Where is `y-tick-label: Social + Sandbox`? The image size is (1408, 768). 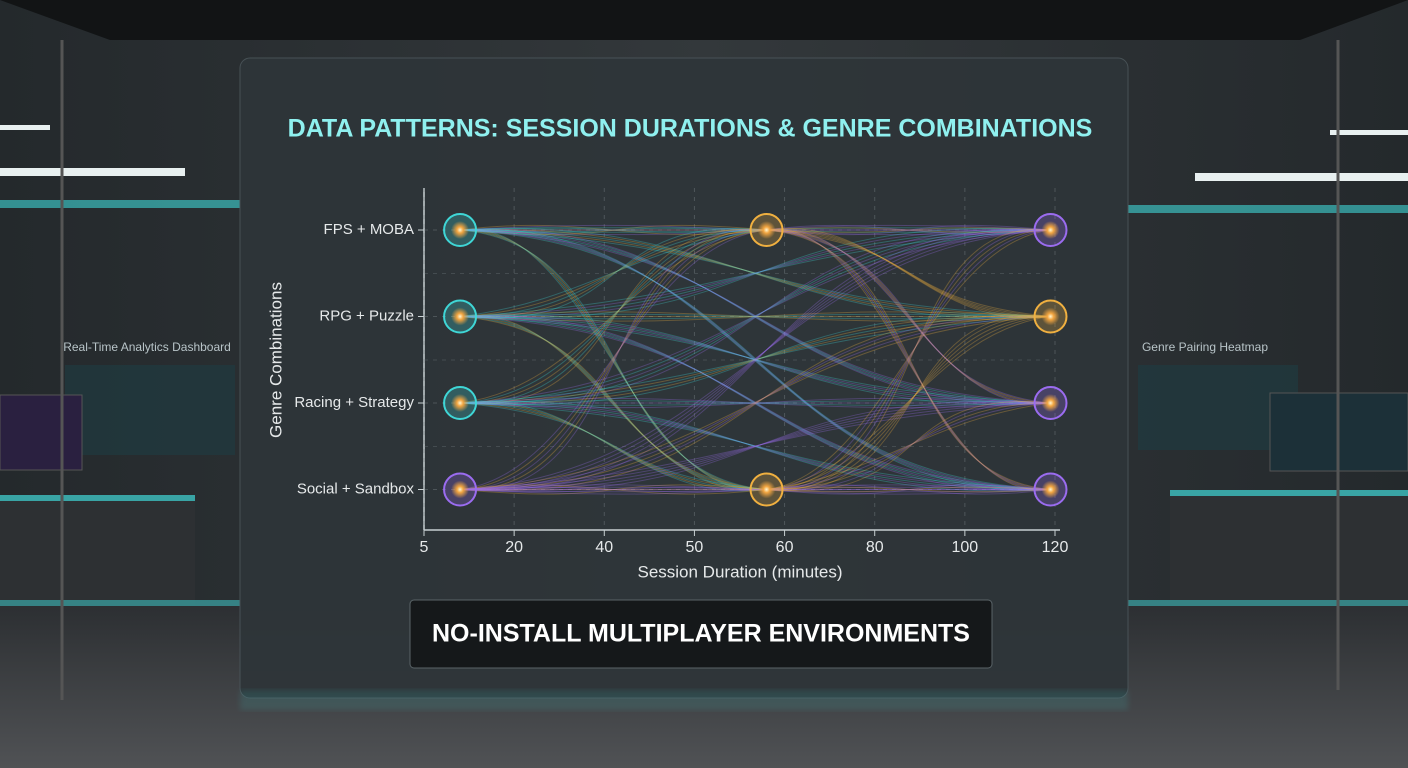 y-tick-label: Social + Sandbox is located at coordinates (356, 488).